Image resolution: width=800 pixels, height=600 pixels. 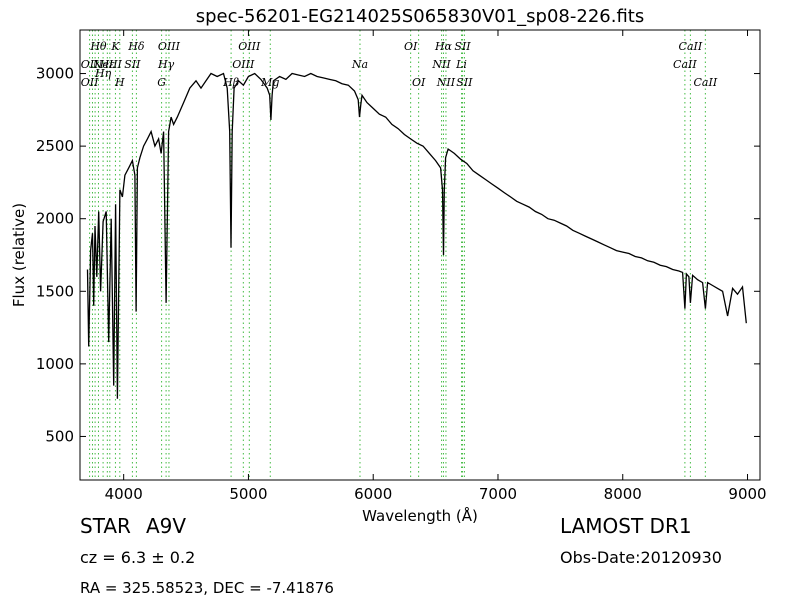 I want to click on line-marker-label: K, so click(x=115, y=46).